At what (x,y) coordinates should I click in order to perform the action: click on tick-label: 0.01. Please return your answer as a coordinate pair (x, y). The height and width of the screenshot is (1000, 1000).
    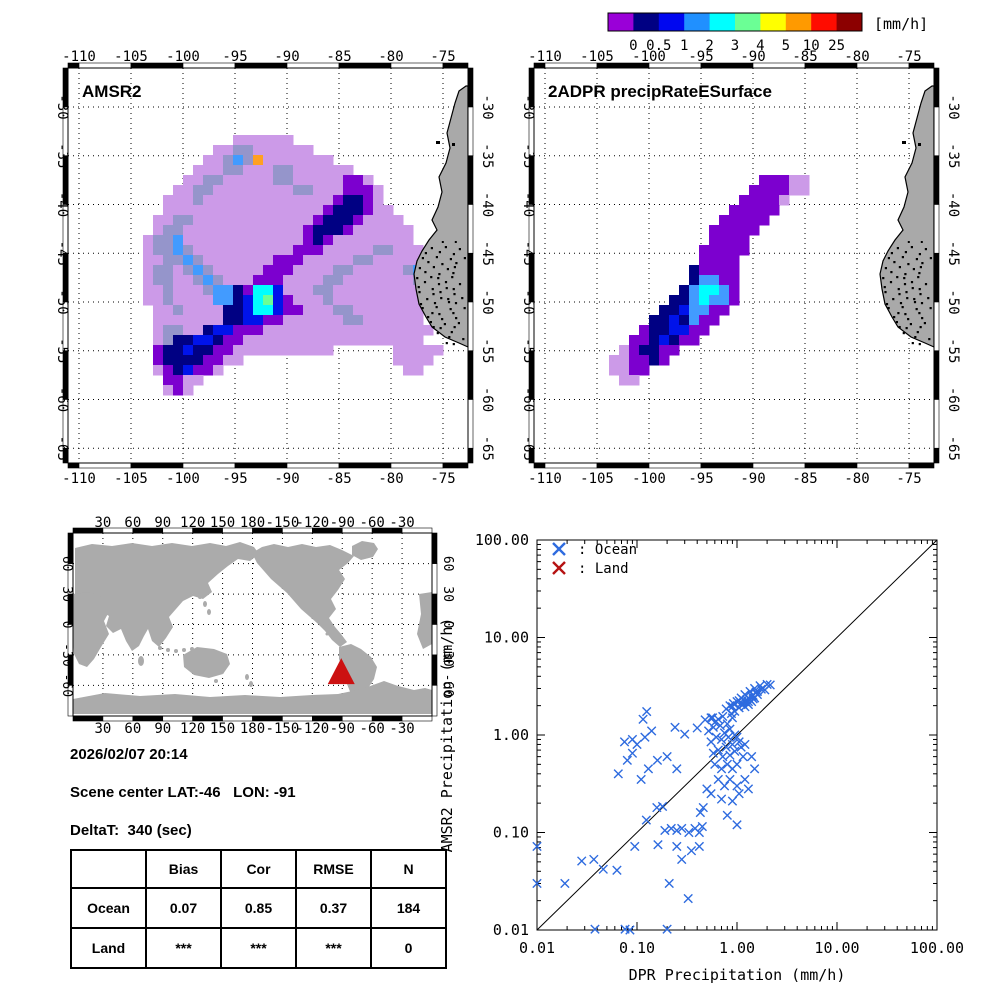
    Looking at the image, I should click on (537, 948).